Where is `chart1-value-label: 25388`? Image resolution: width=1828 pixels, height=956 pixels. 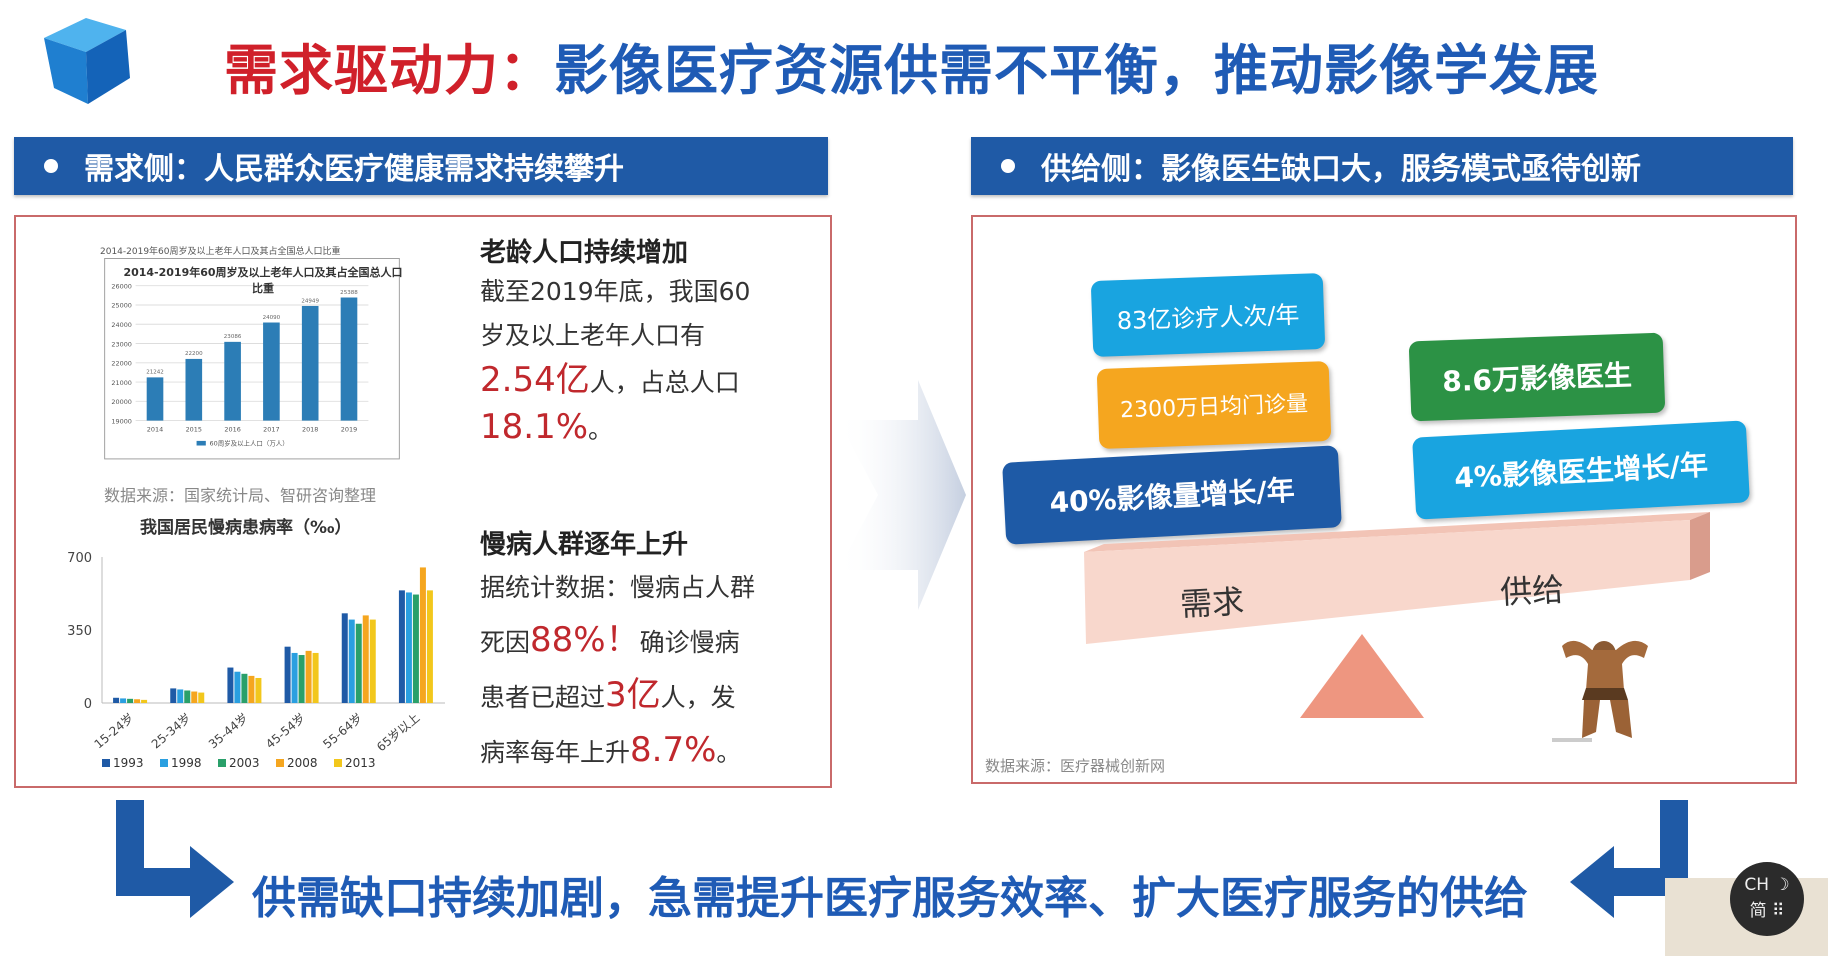 chart1-value-label: 25388 is located at coordinates (349, 293).